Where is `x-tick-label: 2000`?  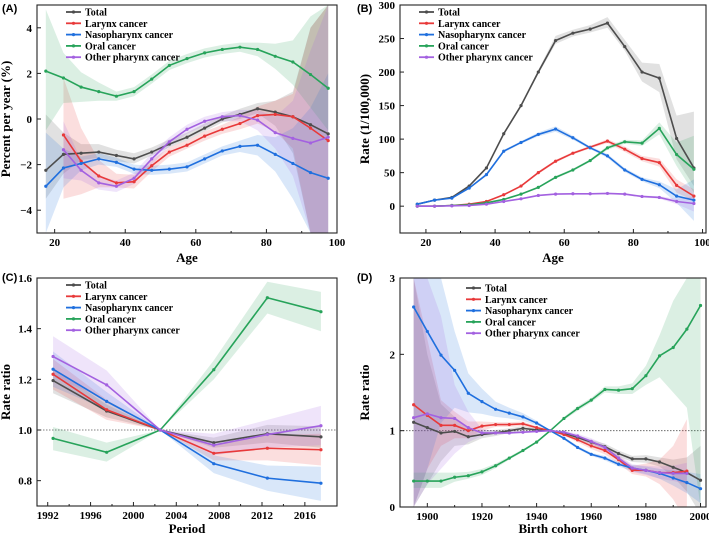 x-tick-label: 2000 is located at coordinates (699, 517).